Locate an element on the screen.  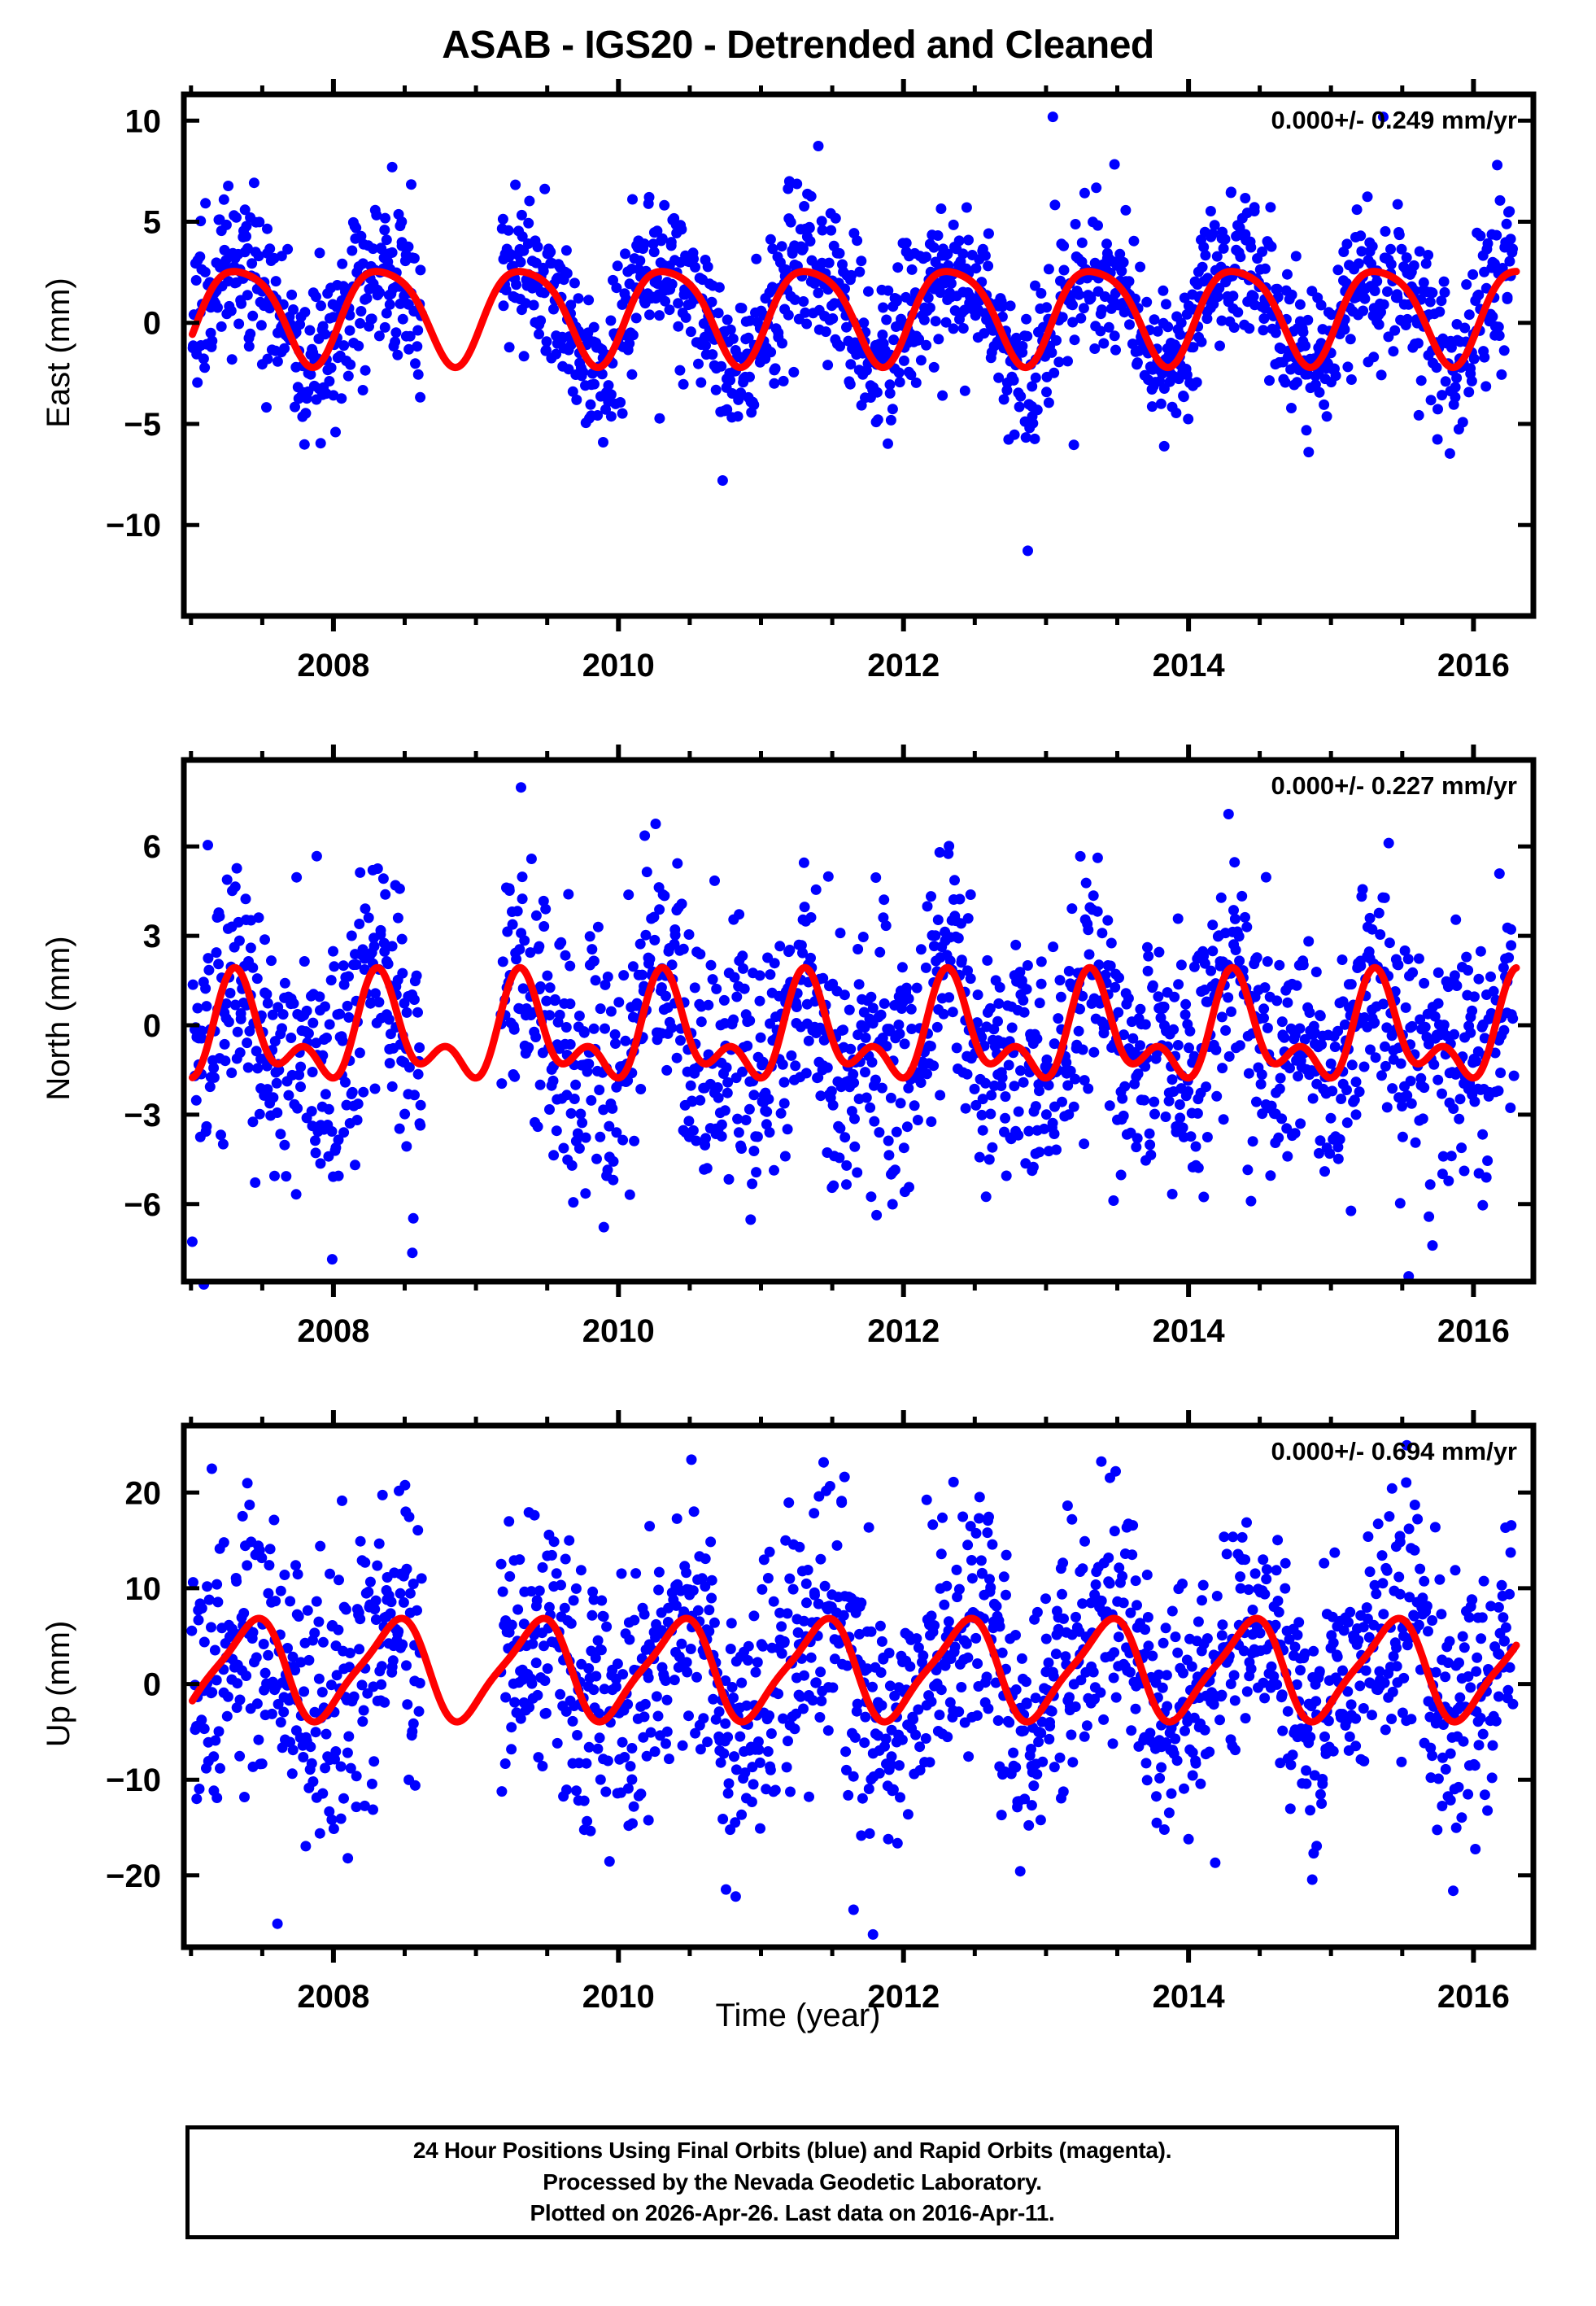
svg-text: −10 is located at coordinates (133, 526).